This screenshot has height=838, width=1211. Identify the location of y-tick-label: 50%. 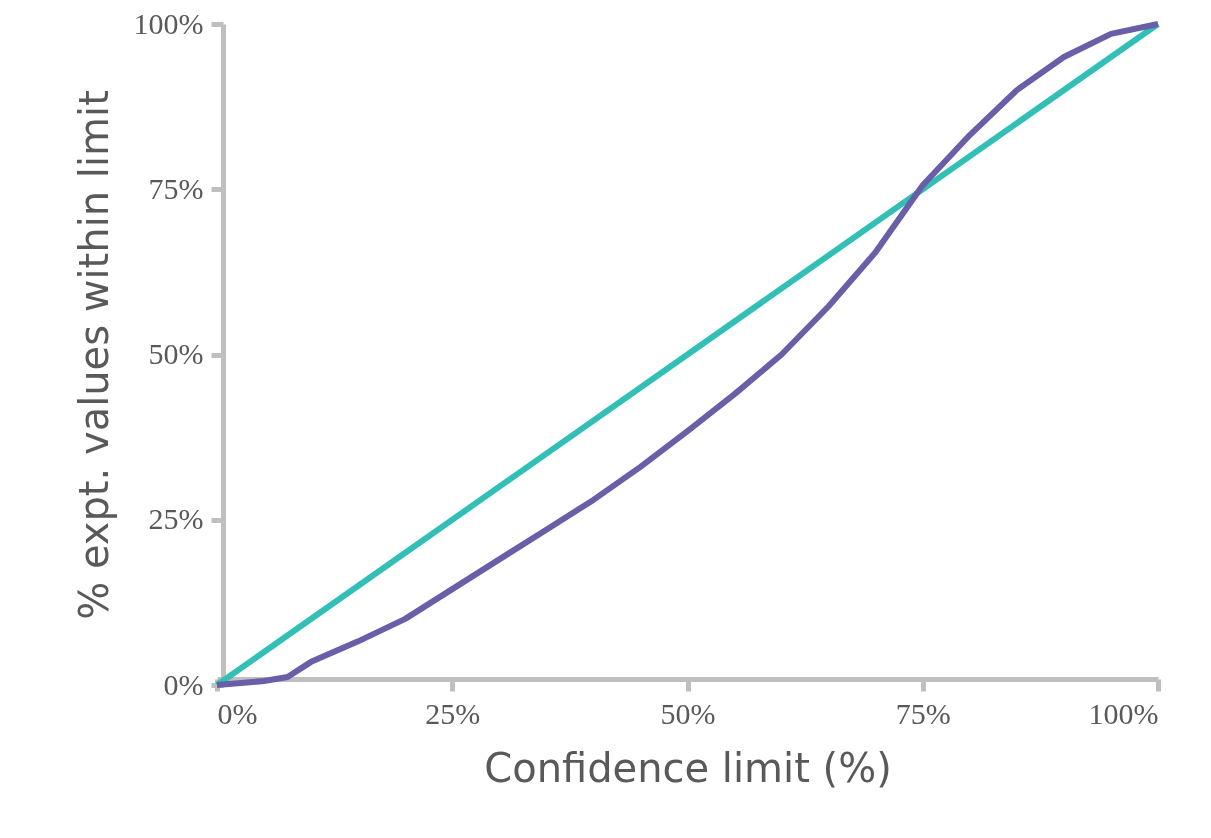
(176, 353).